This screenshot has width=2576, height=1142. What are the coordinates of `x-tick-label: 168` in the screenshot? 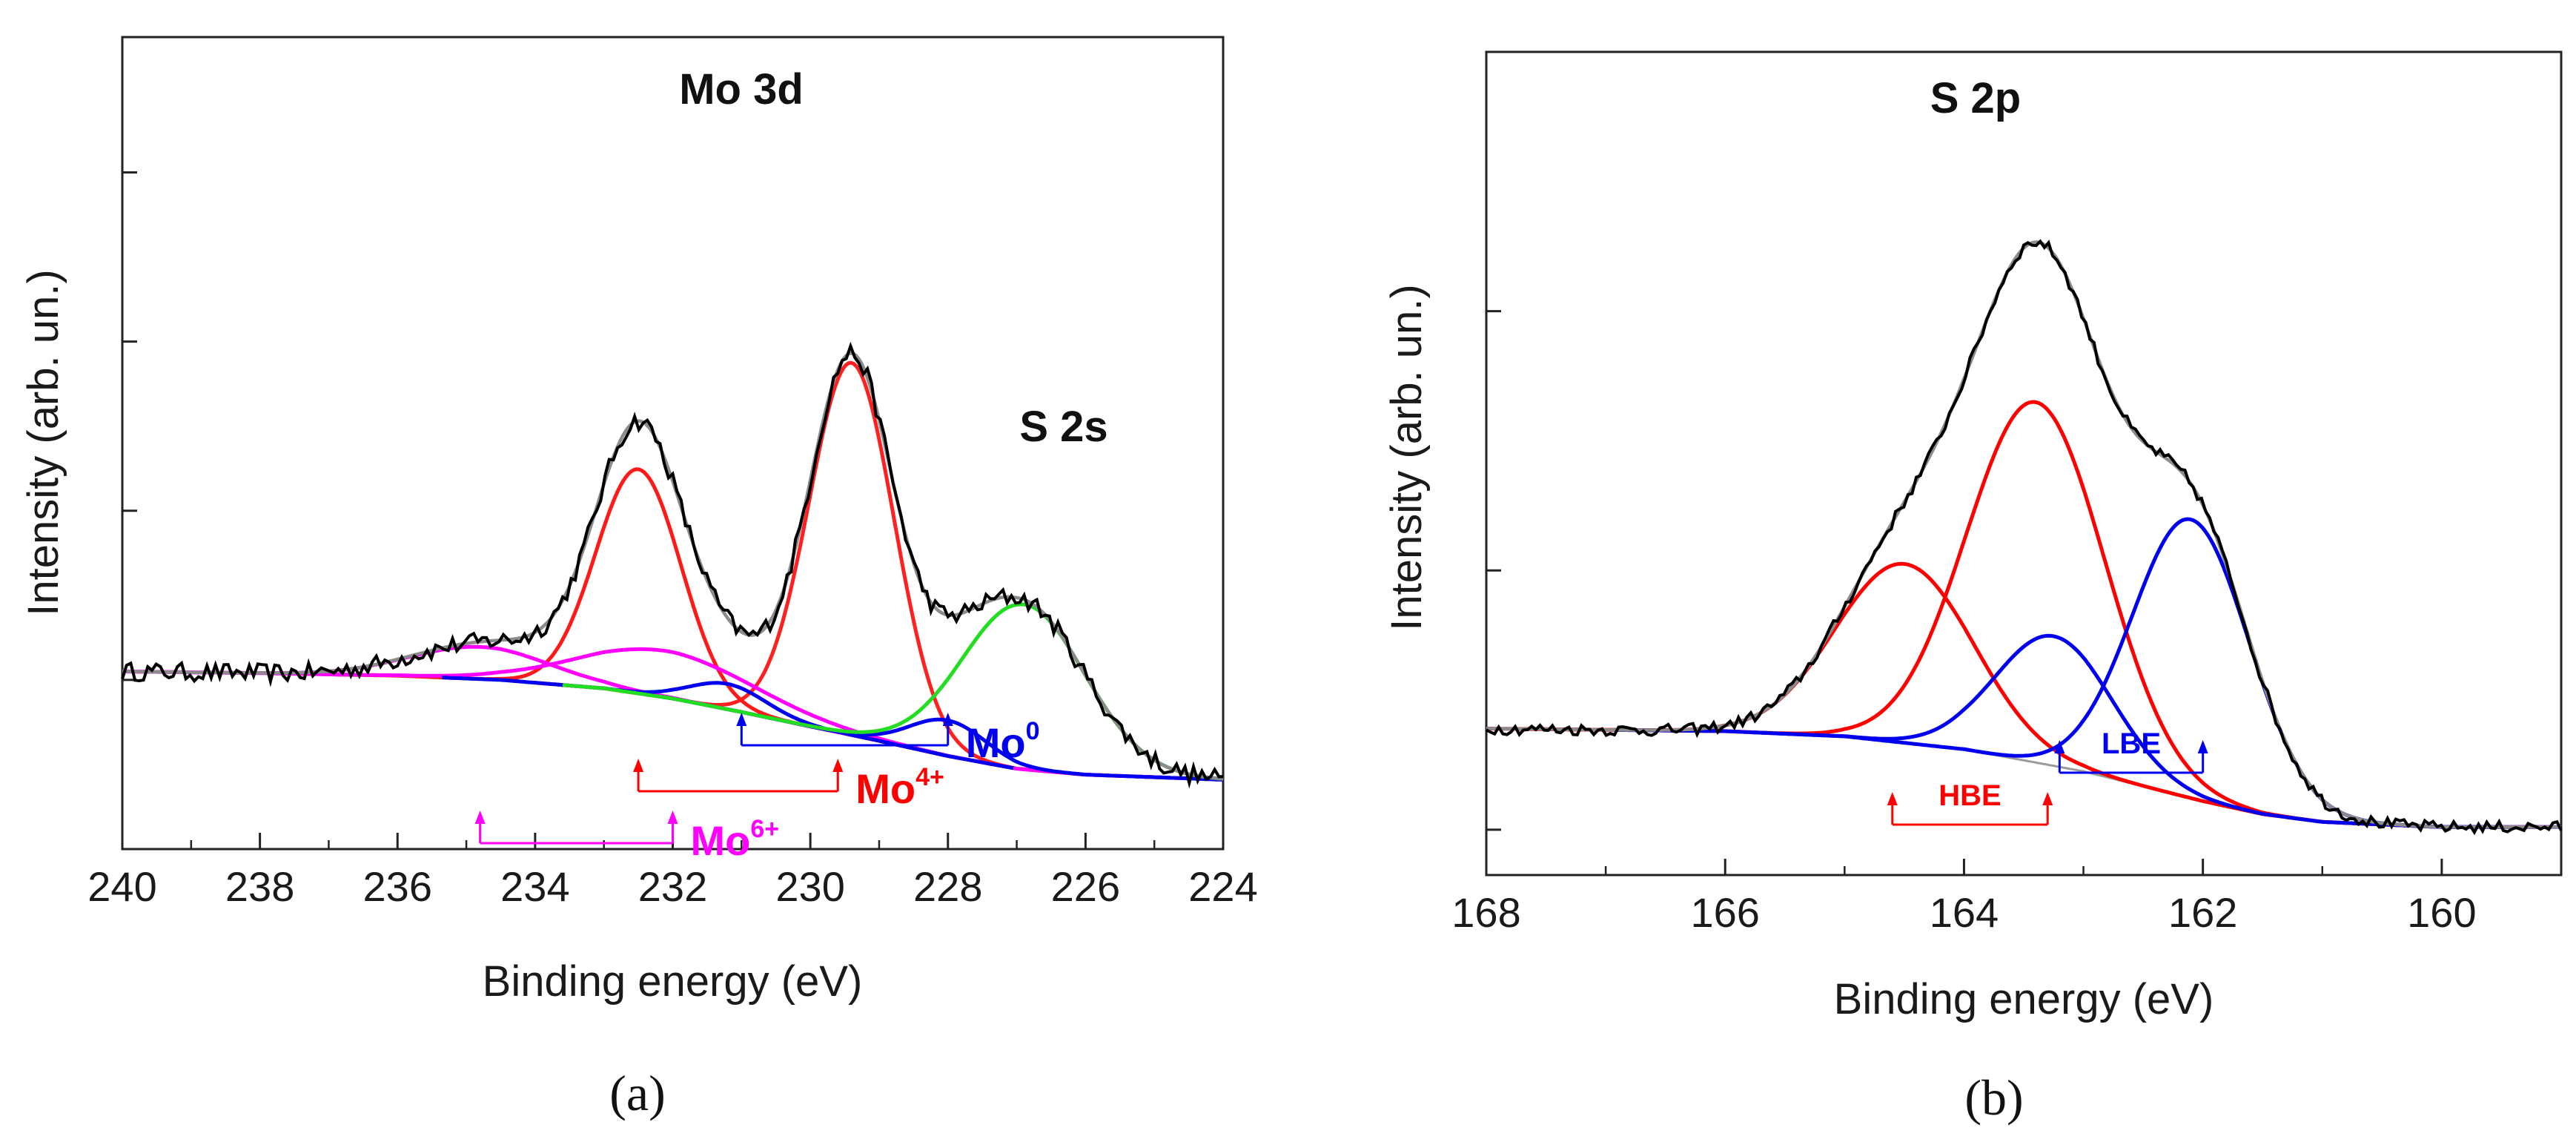 It's located at (1485, 912).